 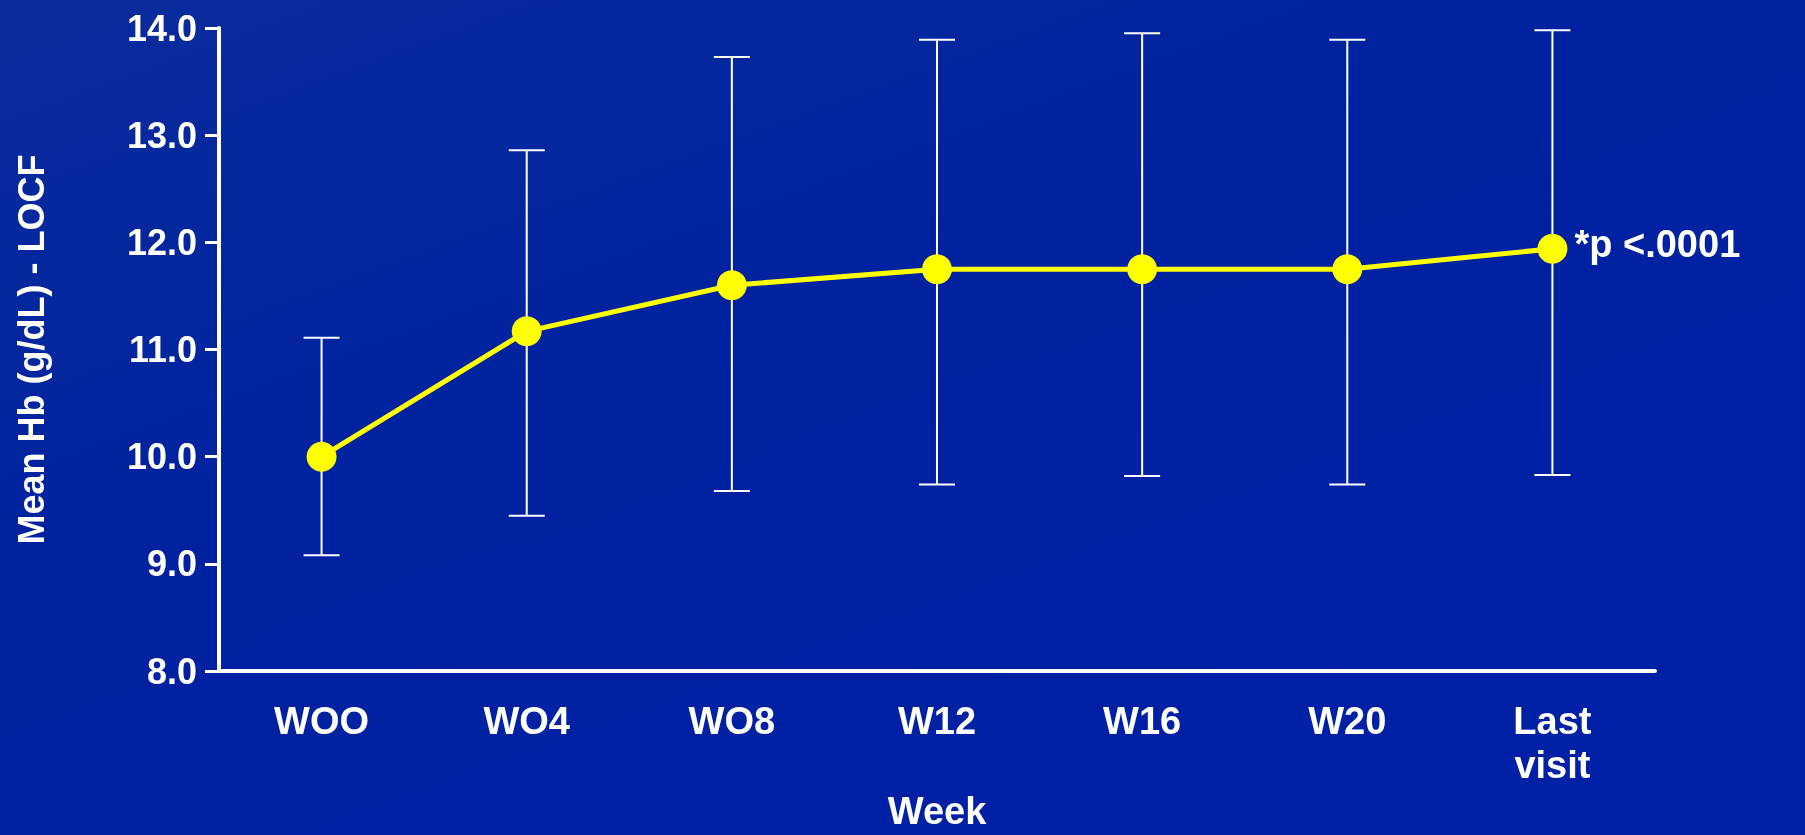 What do you see at coordinates (937, 811) in the screenshot?
I see `x-axis-title: Week` at bounding box center [937, 811].